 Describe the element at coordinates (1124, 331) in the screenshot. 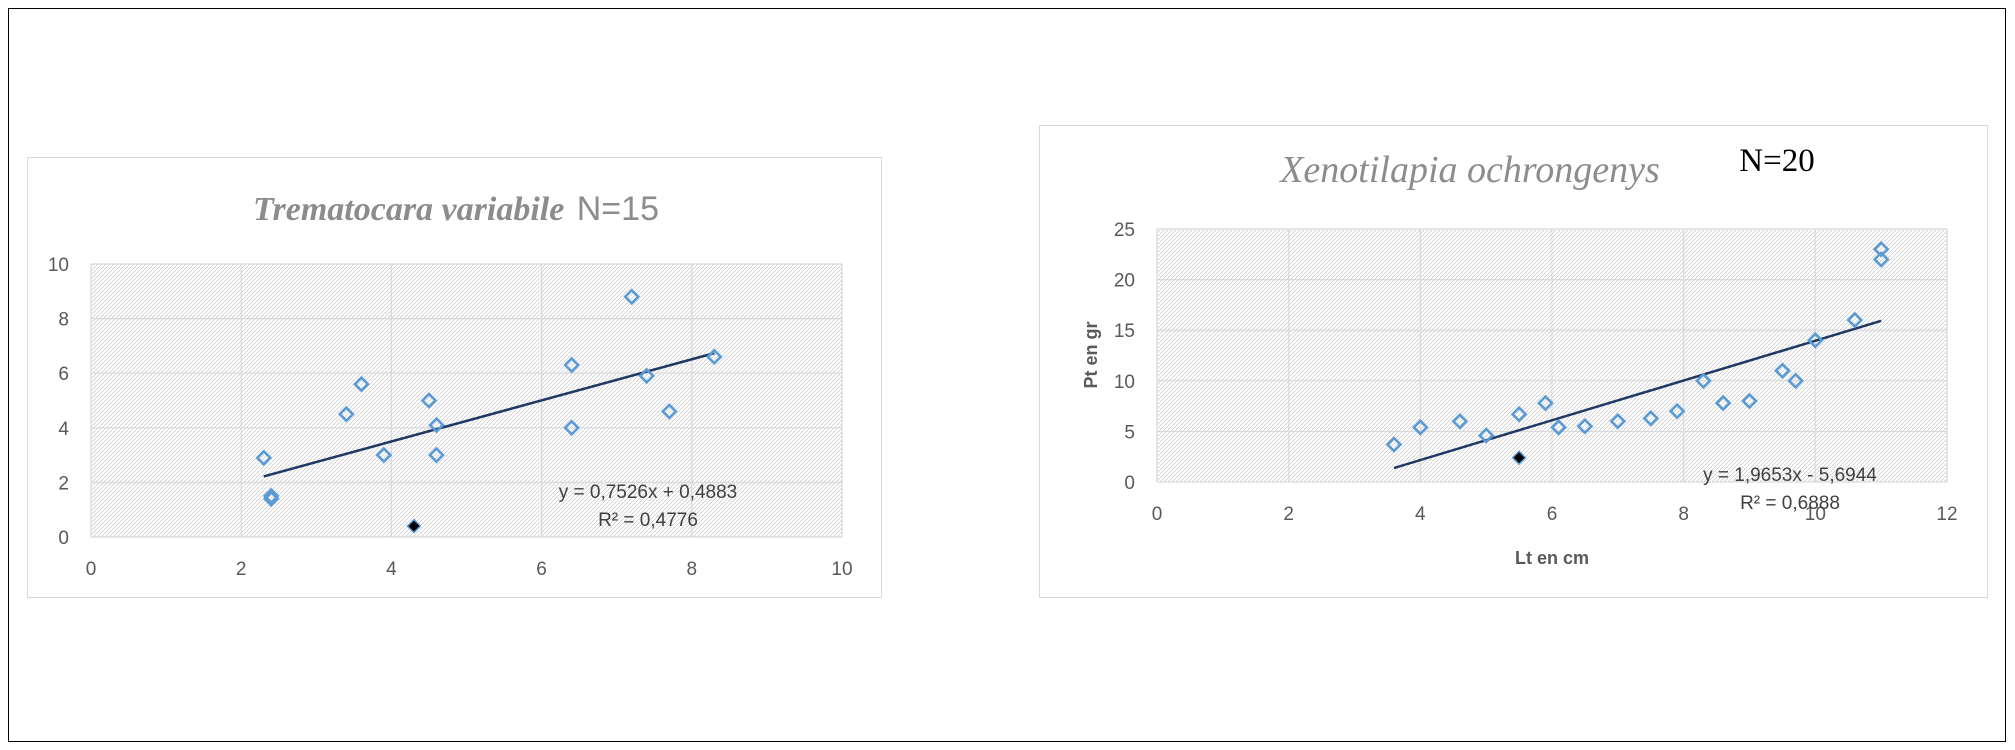

I see `y-tick-label: 15` at that location.